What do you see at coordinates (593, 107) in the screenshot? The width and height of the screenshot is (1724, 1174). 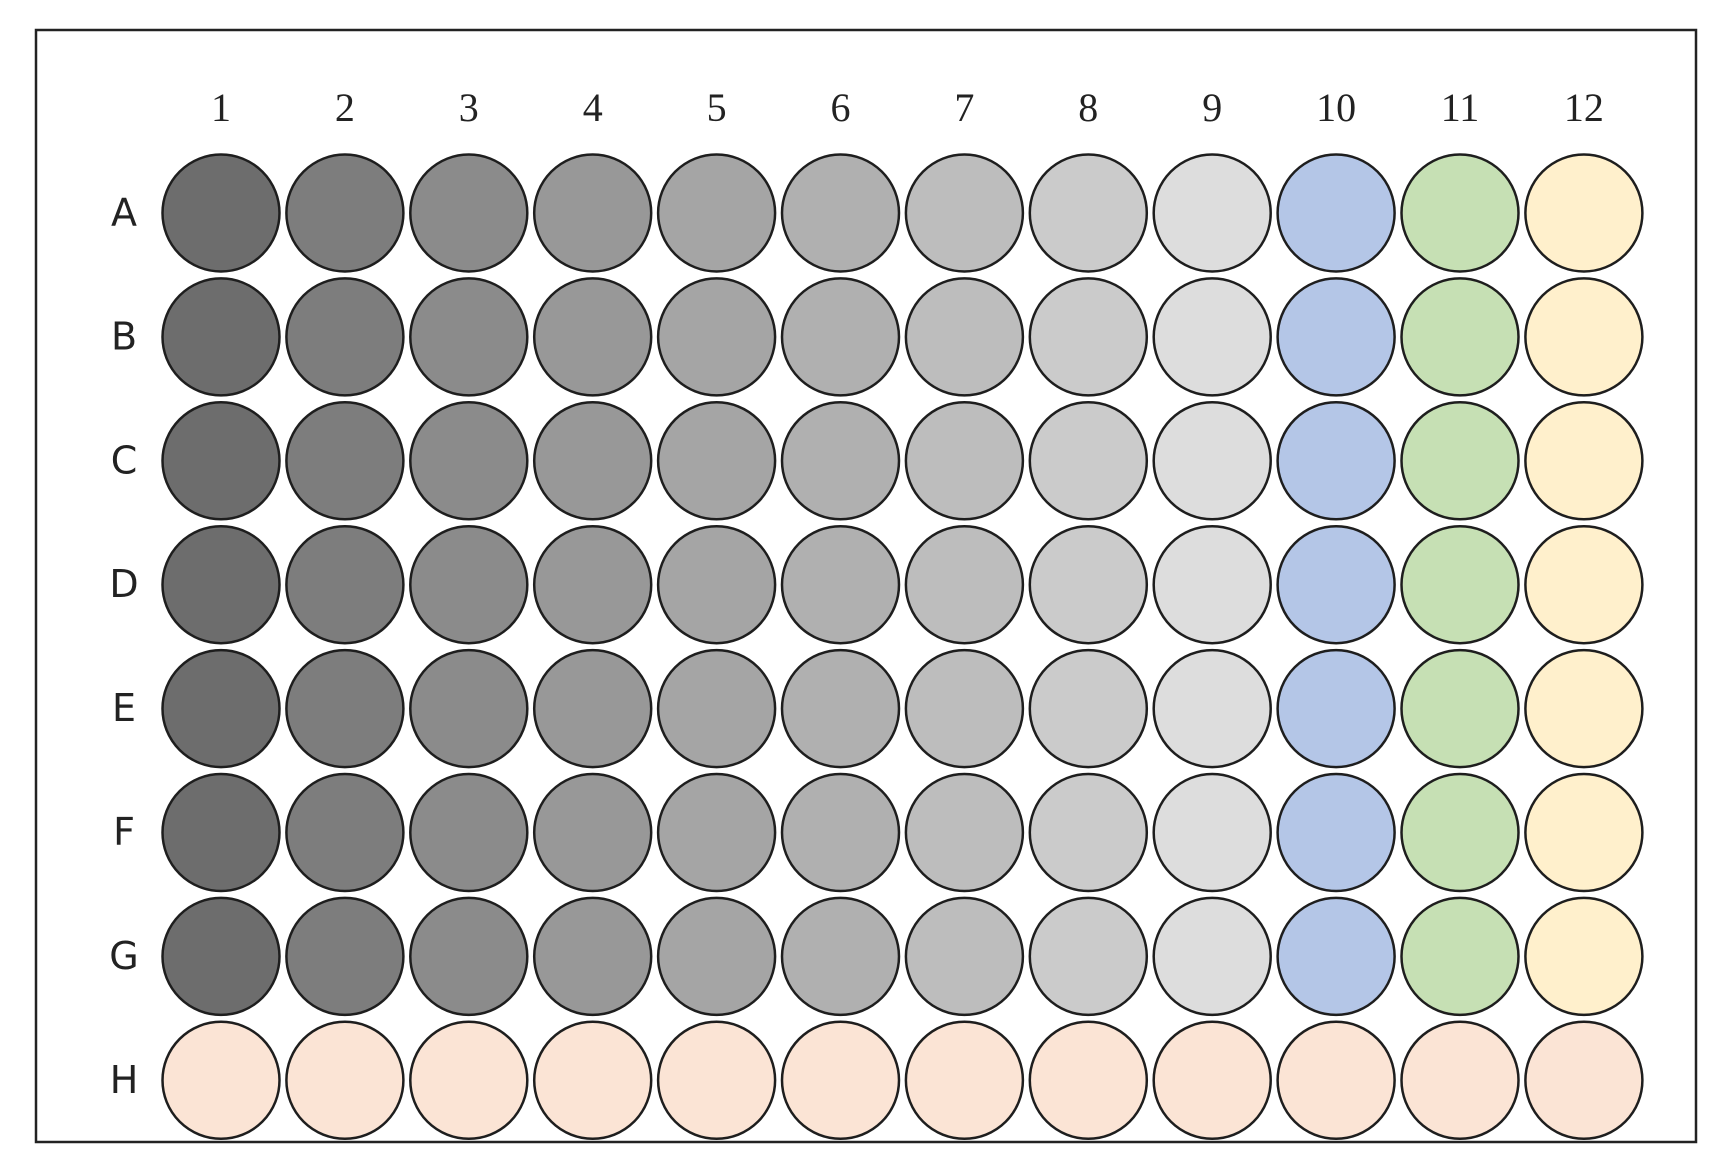 I see `column-label: 4` at bounding box center [593, 107].